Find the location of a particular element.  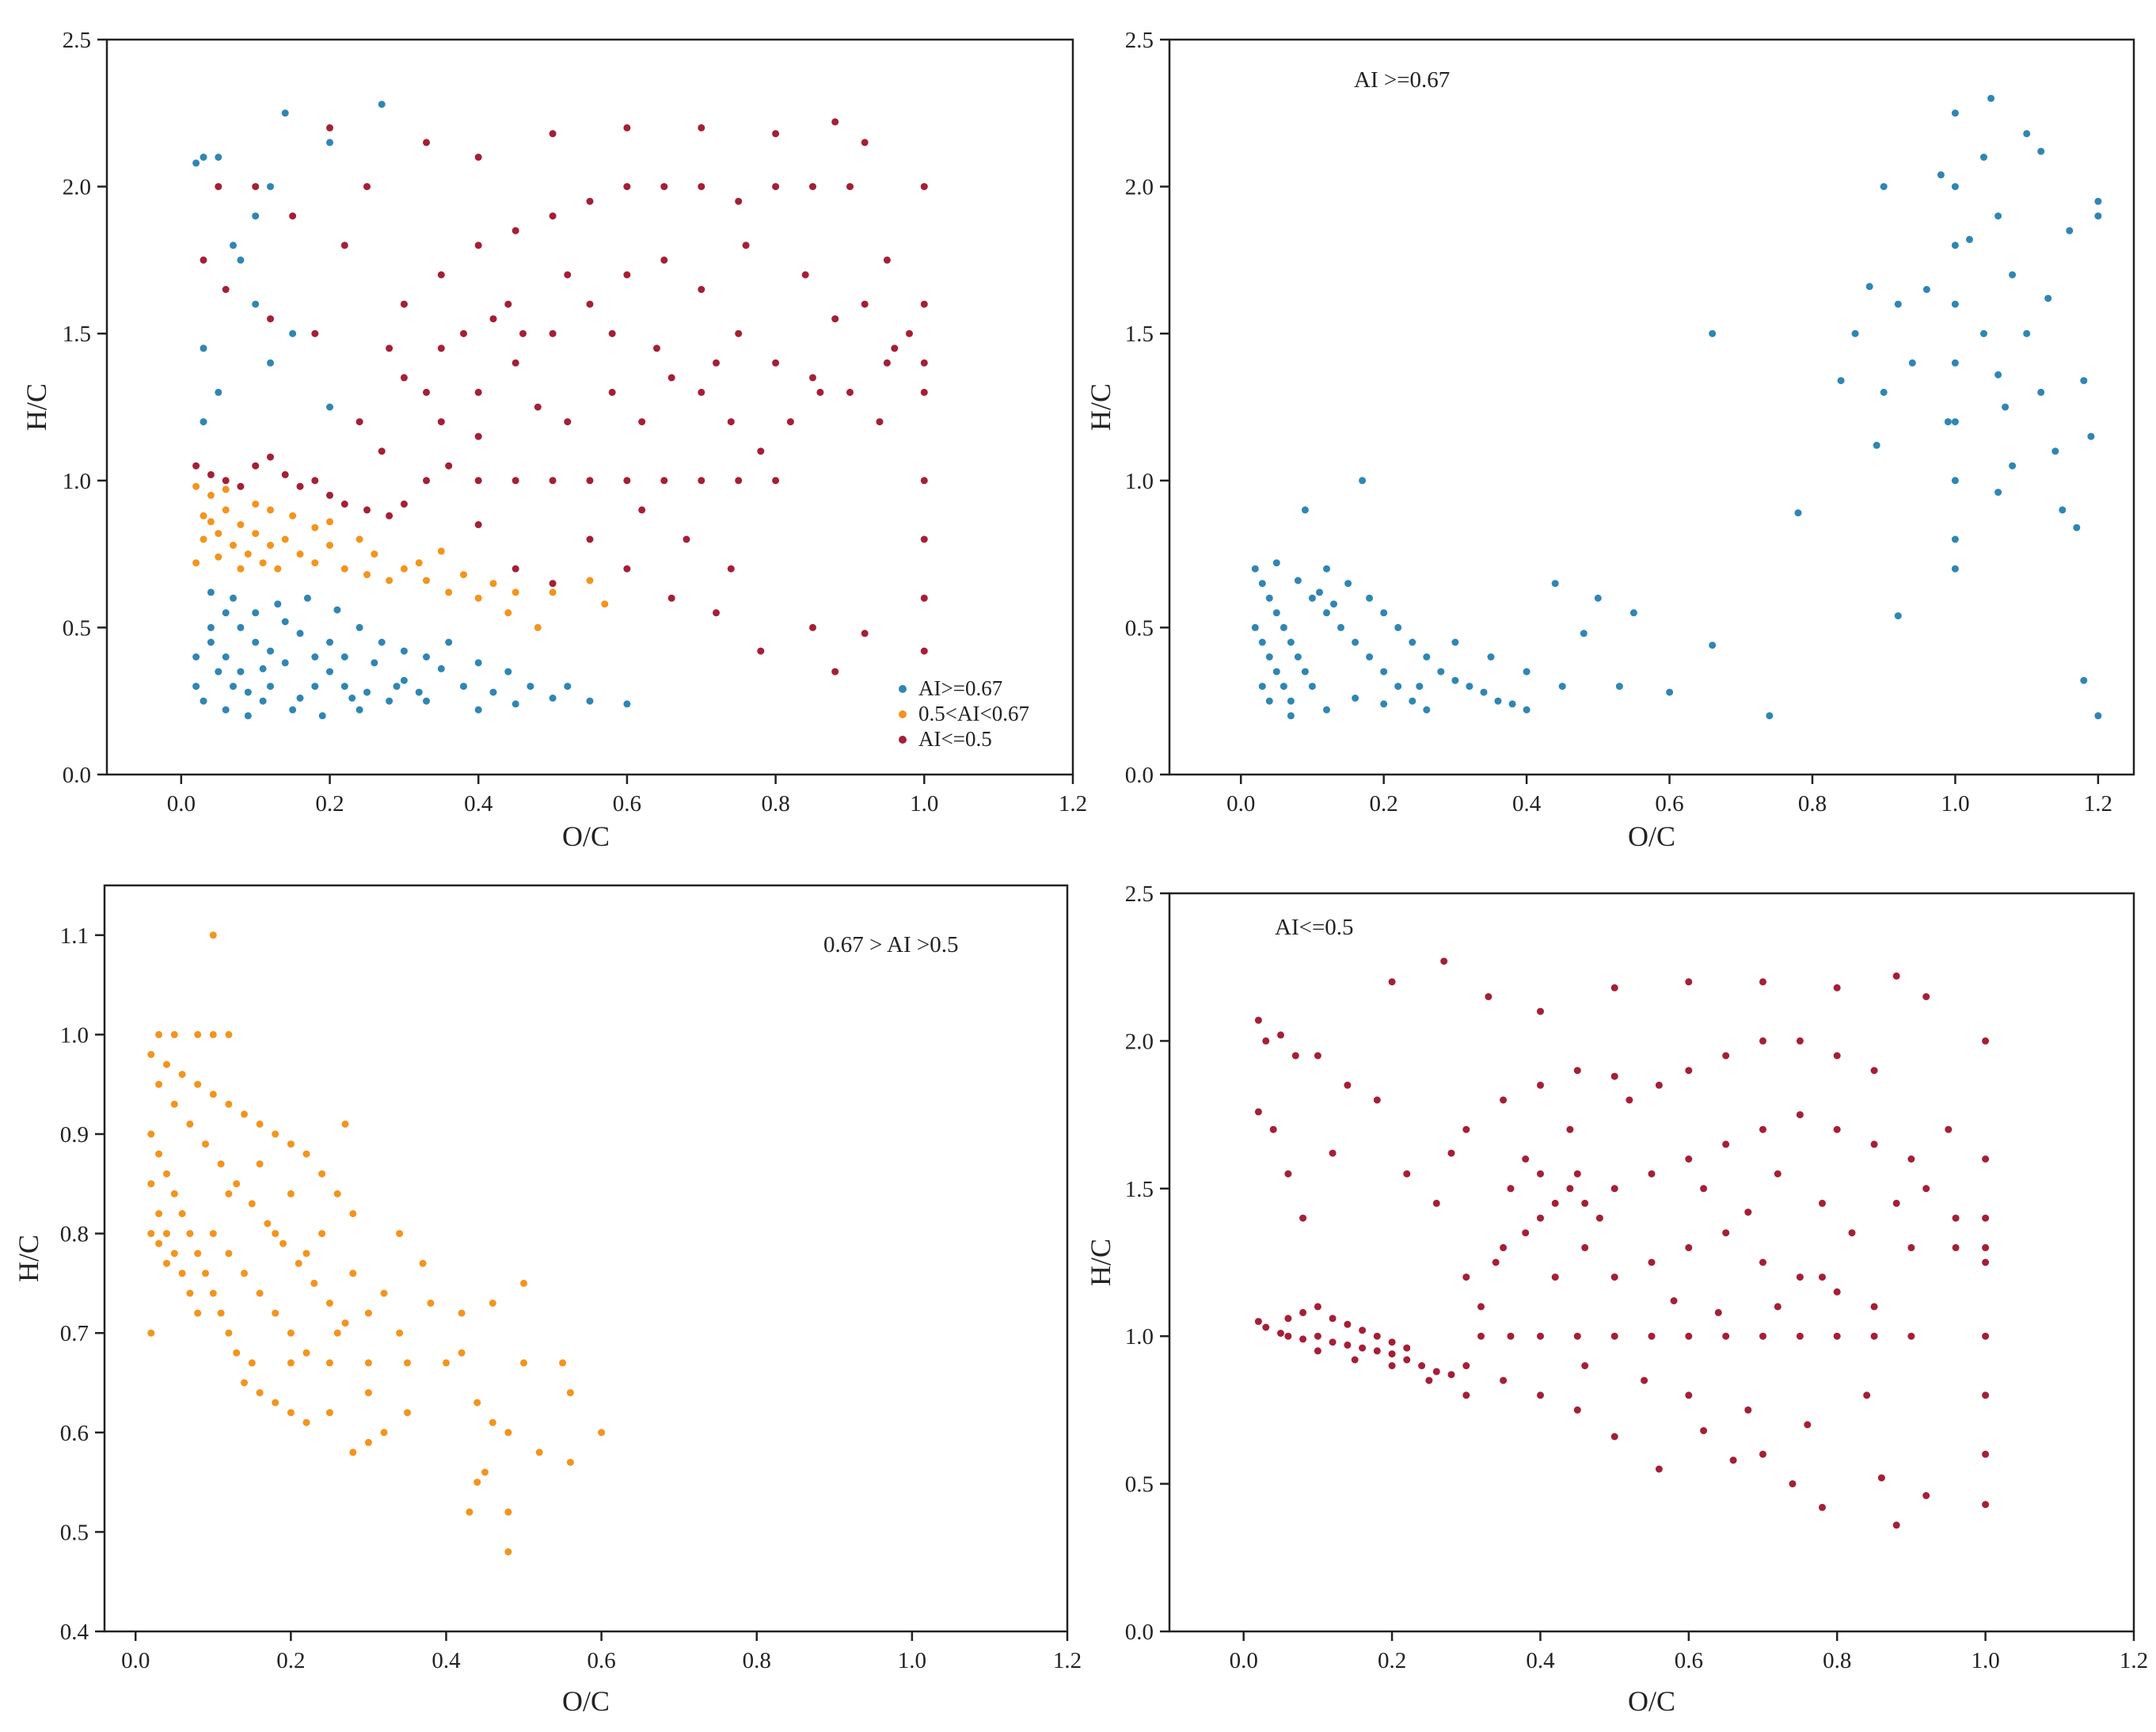

y-tick-label: 0.7 is located at coordinates (74, 1334).